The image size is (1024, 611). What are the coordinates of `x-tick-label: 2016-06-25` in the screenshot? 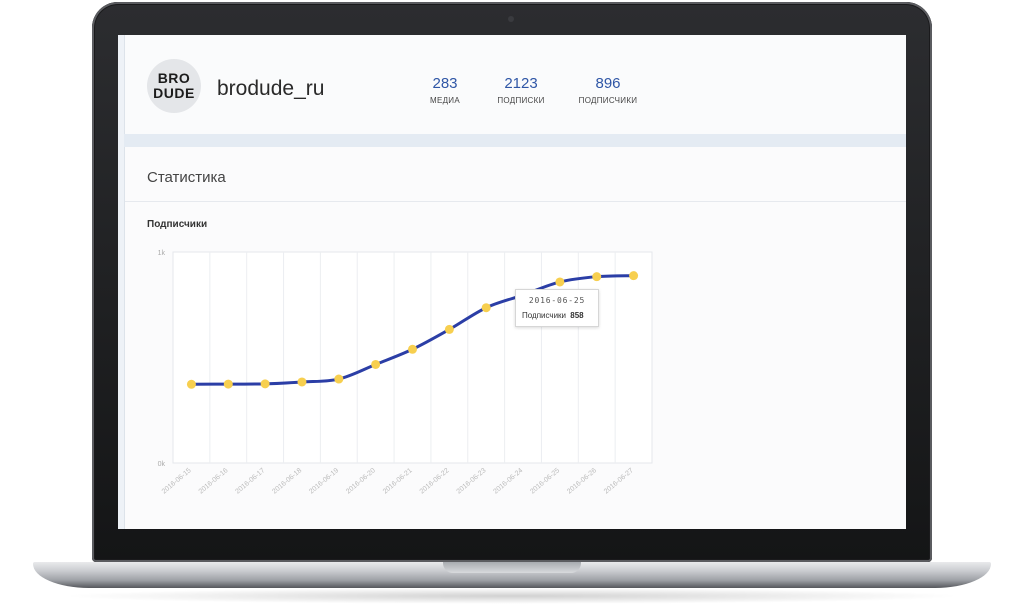 It's located at (545, 481).